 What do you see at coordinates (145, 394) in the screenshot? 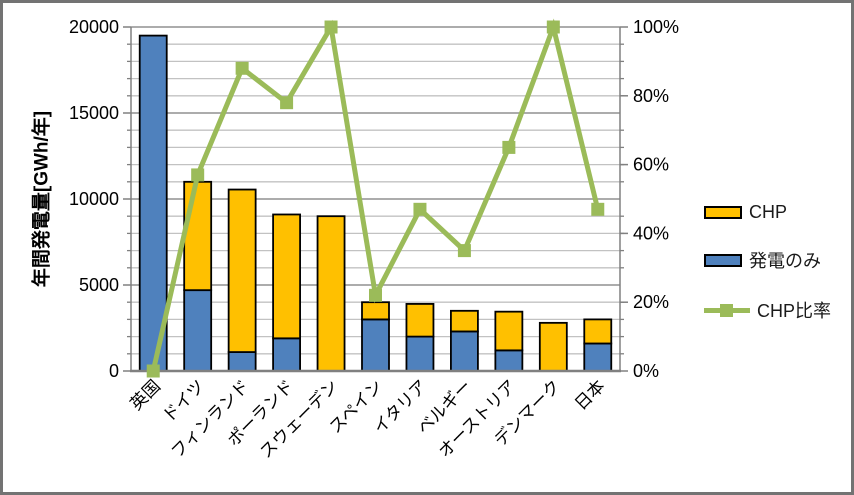
I see `x-category-label: 英国` at bounding box center [145, 394].